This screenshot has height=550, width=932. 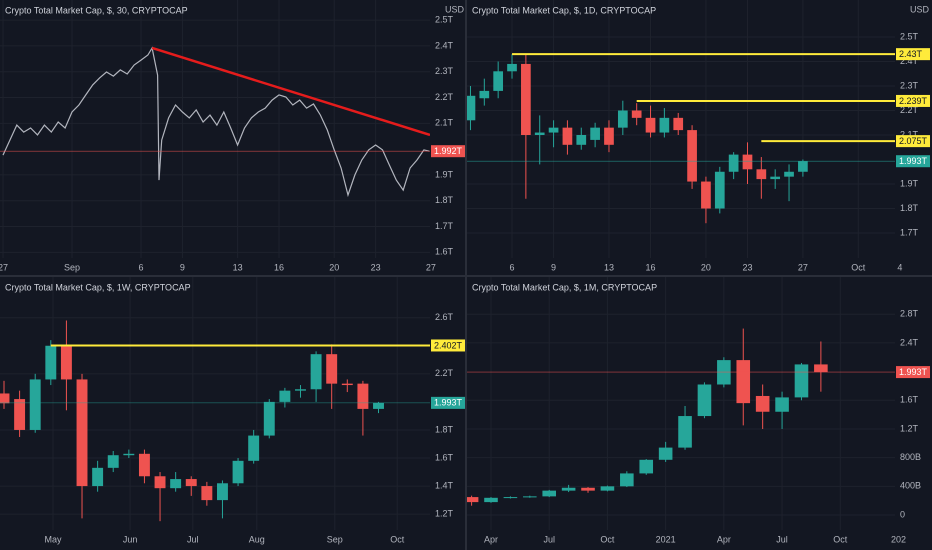 What do you see at coordinates (910, 486) in the screenshot?
I see `y-tick-label: 400B` at bounding box center [910, 486].